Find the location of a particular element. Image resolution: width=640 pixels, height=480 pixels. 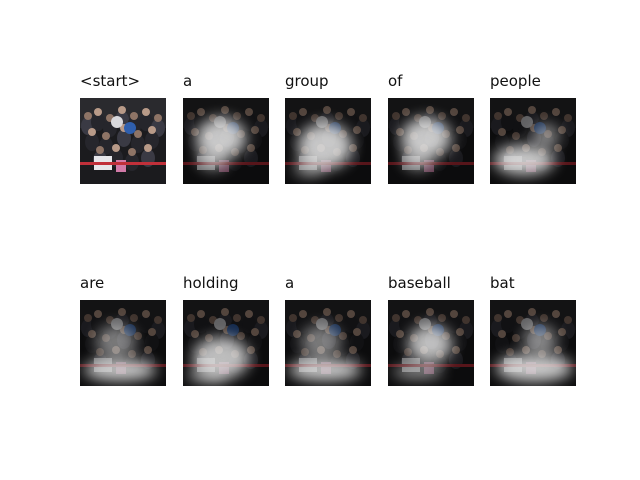

caption-word: of is located at coordinates (395, 81).